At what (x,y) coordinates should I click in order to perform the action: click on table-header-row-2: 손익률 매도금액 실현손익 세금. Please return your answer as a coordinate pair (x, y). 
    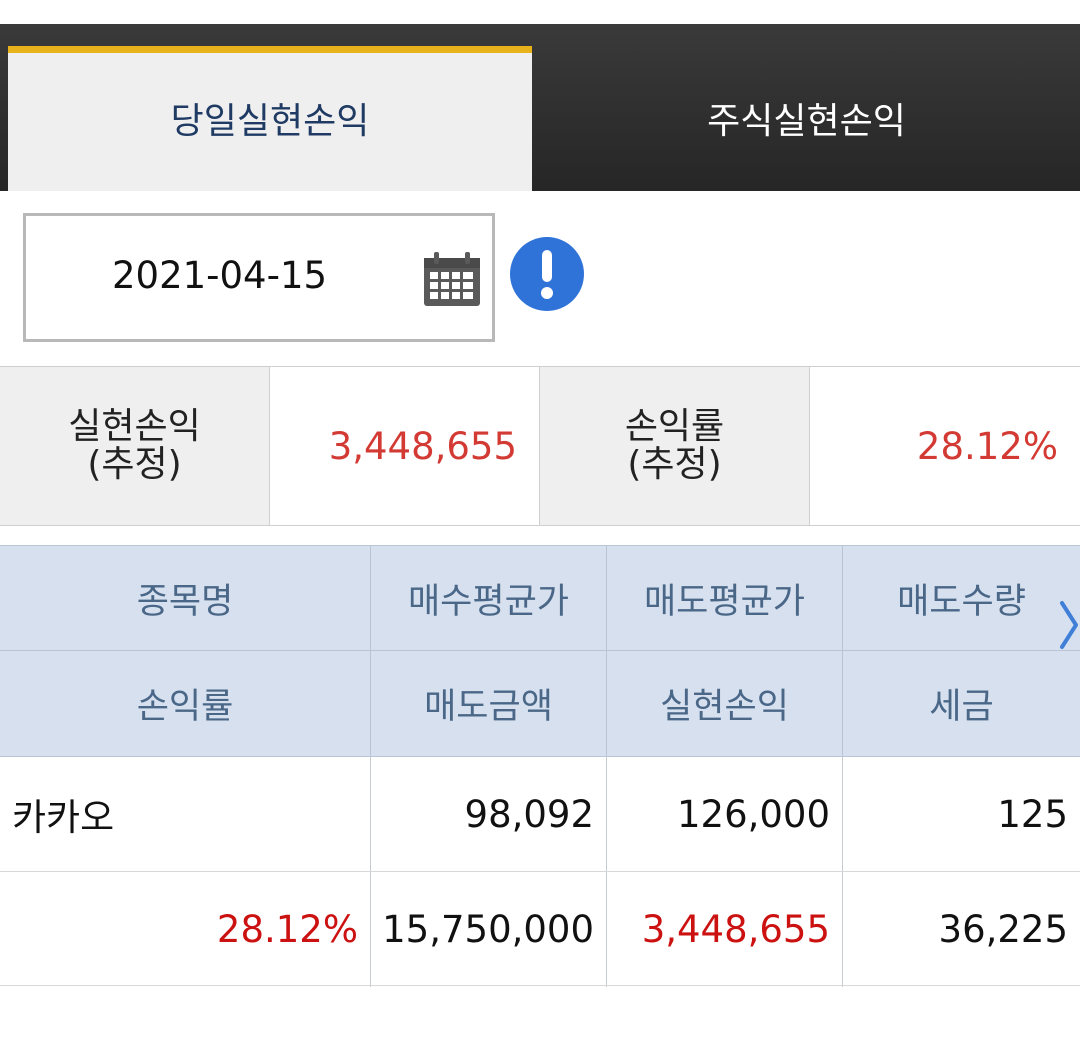
    Looking at the image, I should click on (540, 704).